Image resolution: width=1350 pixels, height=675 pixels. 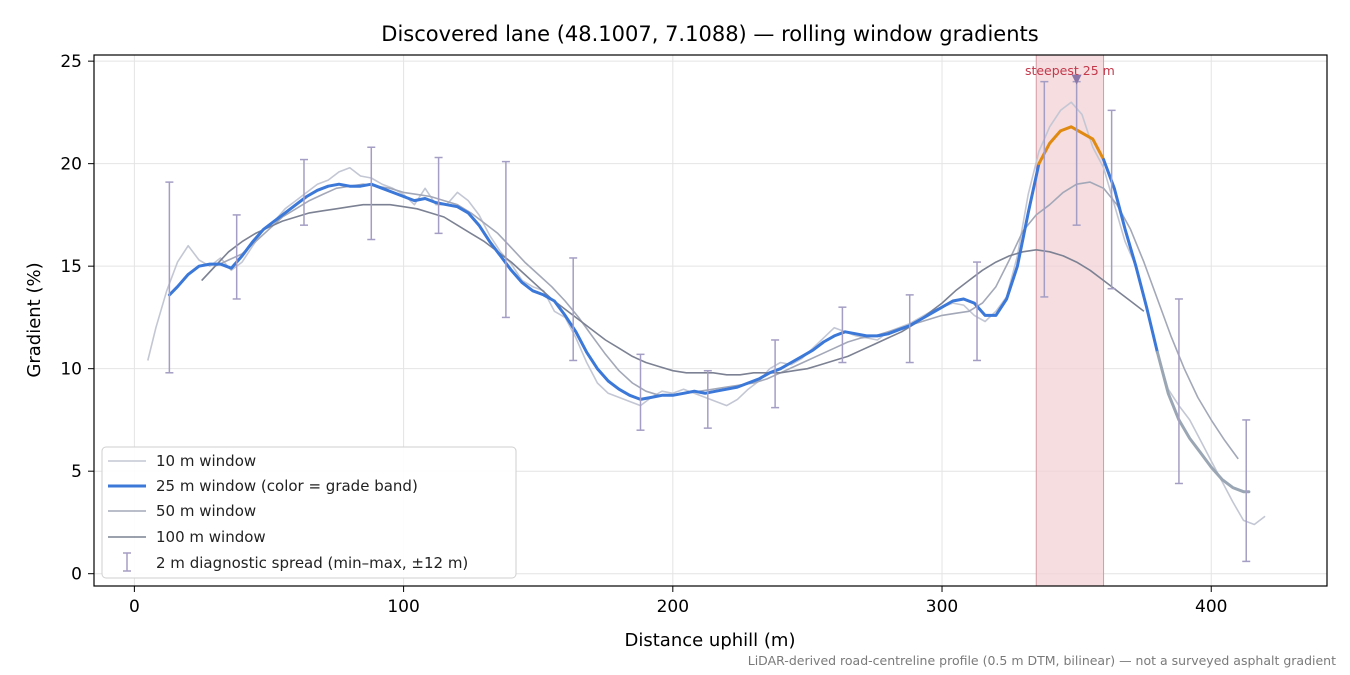 What do you see at coordinates (71, 62) in the screenshot?
I see `y-tick-label-25: 25` at bounding box center [71, 62].